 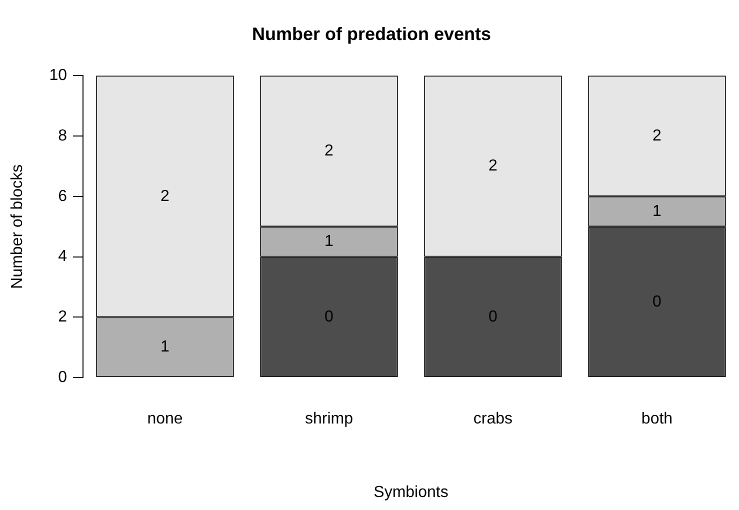 What do you see at coordinates (63, 257) in the screenshot?
I see `y-tick-label: 4` at bounding box center [63, 257].